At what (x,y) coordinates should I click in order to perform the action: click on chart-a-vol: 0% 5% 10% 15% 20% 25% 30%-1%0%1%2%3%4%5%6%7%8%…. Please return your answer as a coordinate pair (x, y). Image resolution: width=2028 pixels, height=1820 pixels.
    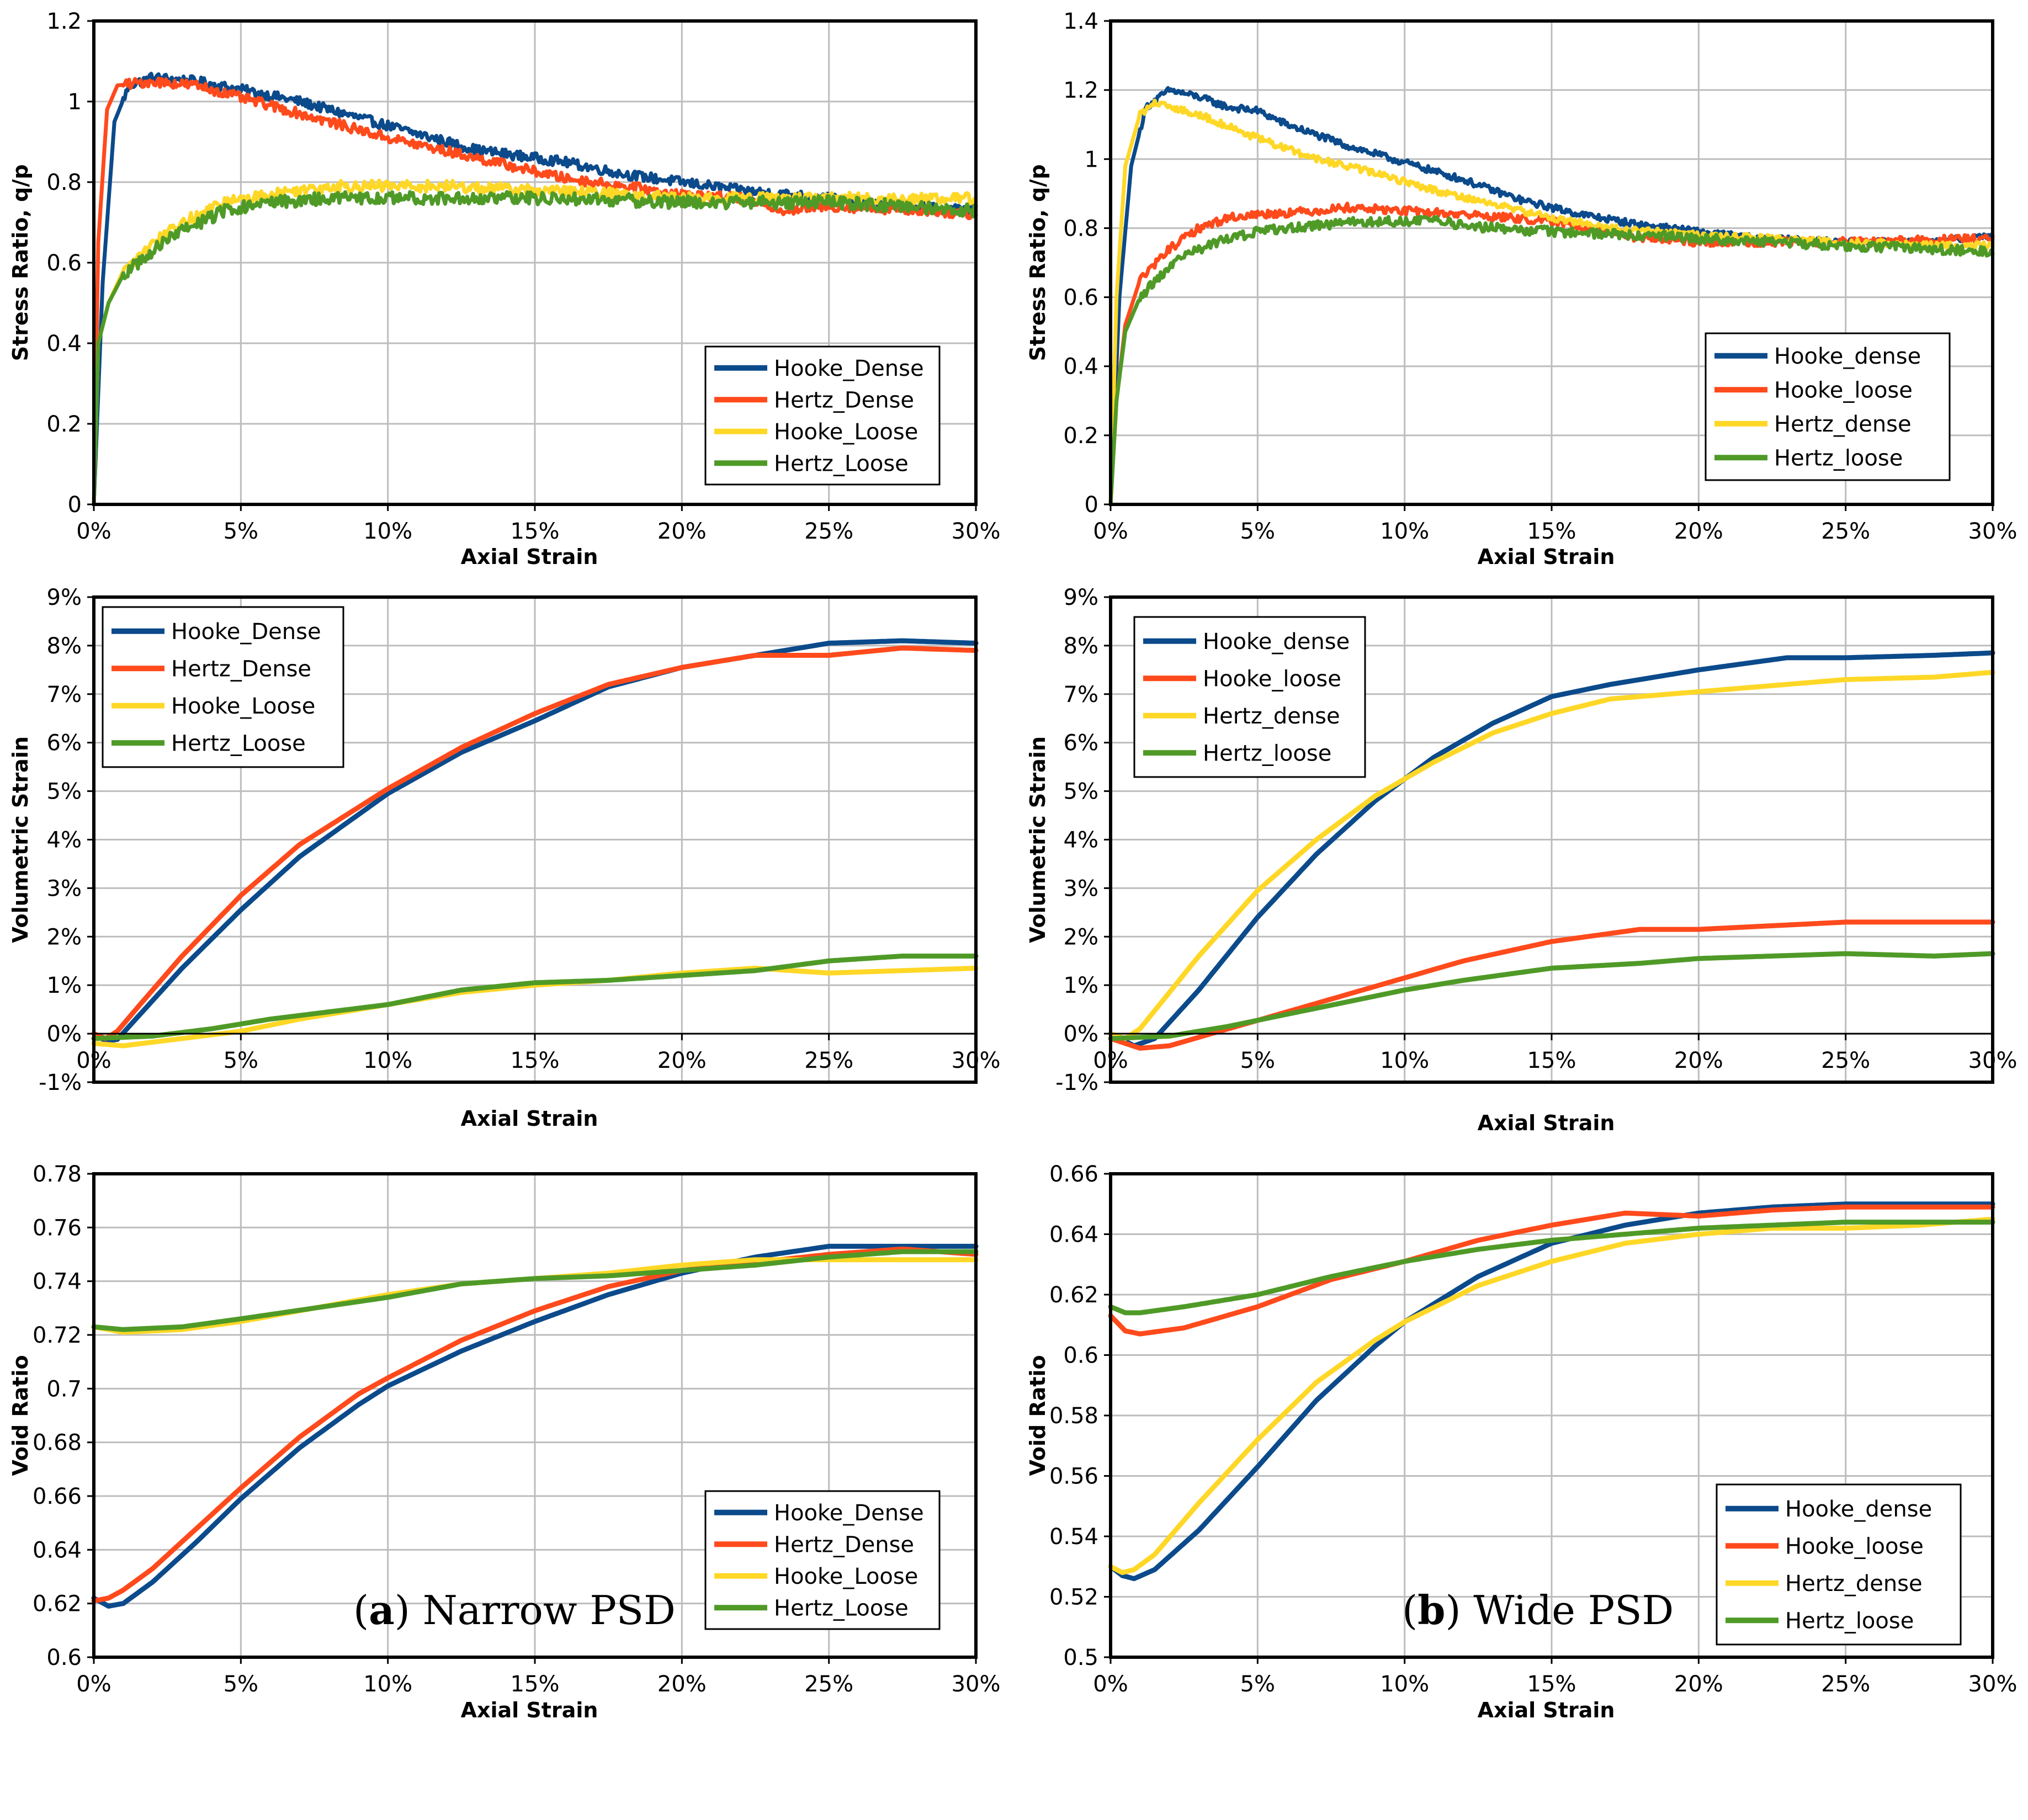
    Looking at the image, I should click on (504, 858).